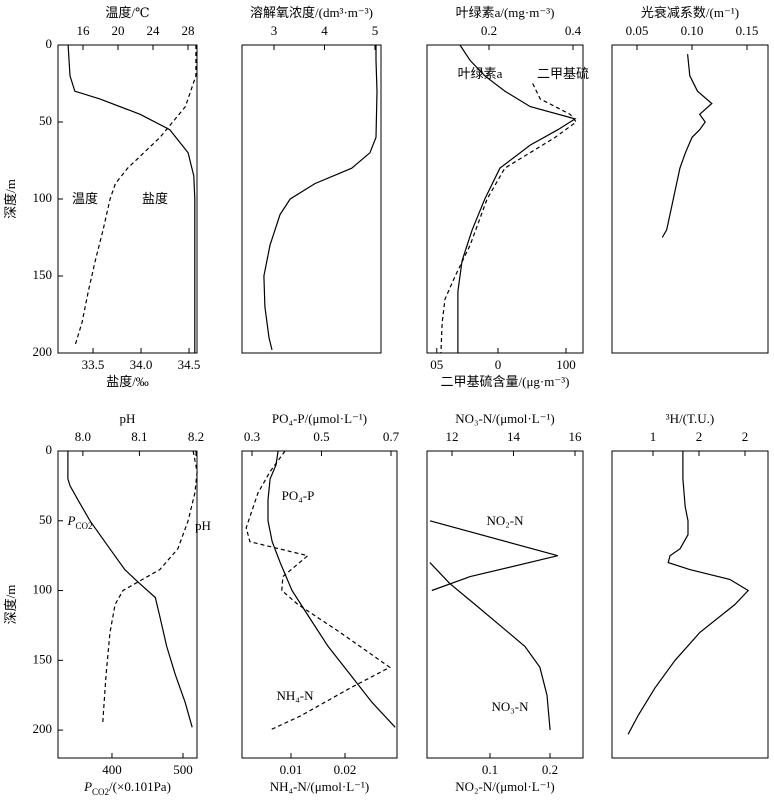 The width and height of the screenshot is (774, 800). Describe the element at coordinates (127, 381) in the screenshot. I see `x2-axis-label: 盐度/‰` at that location.